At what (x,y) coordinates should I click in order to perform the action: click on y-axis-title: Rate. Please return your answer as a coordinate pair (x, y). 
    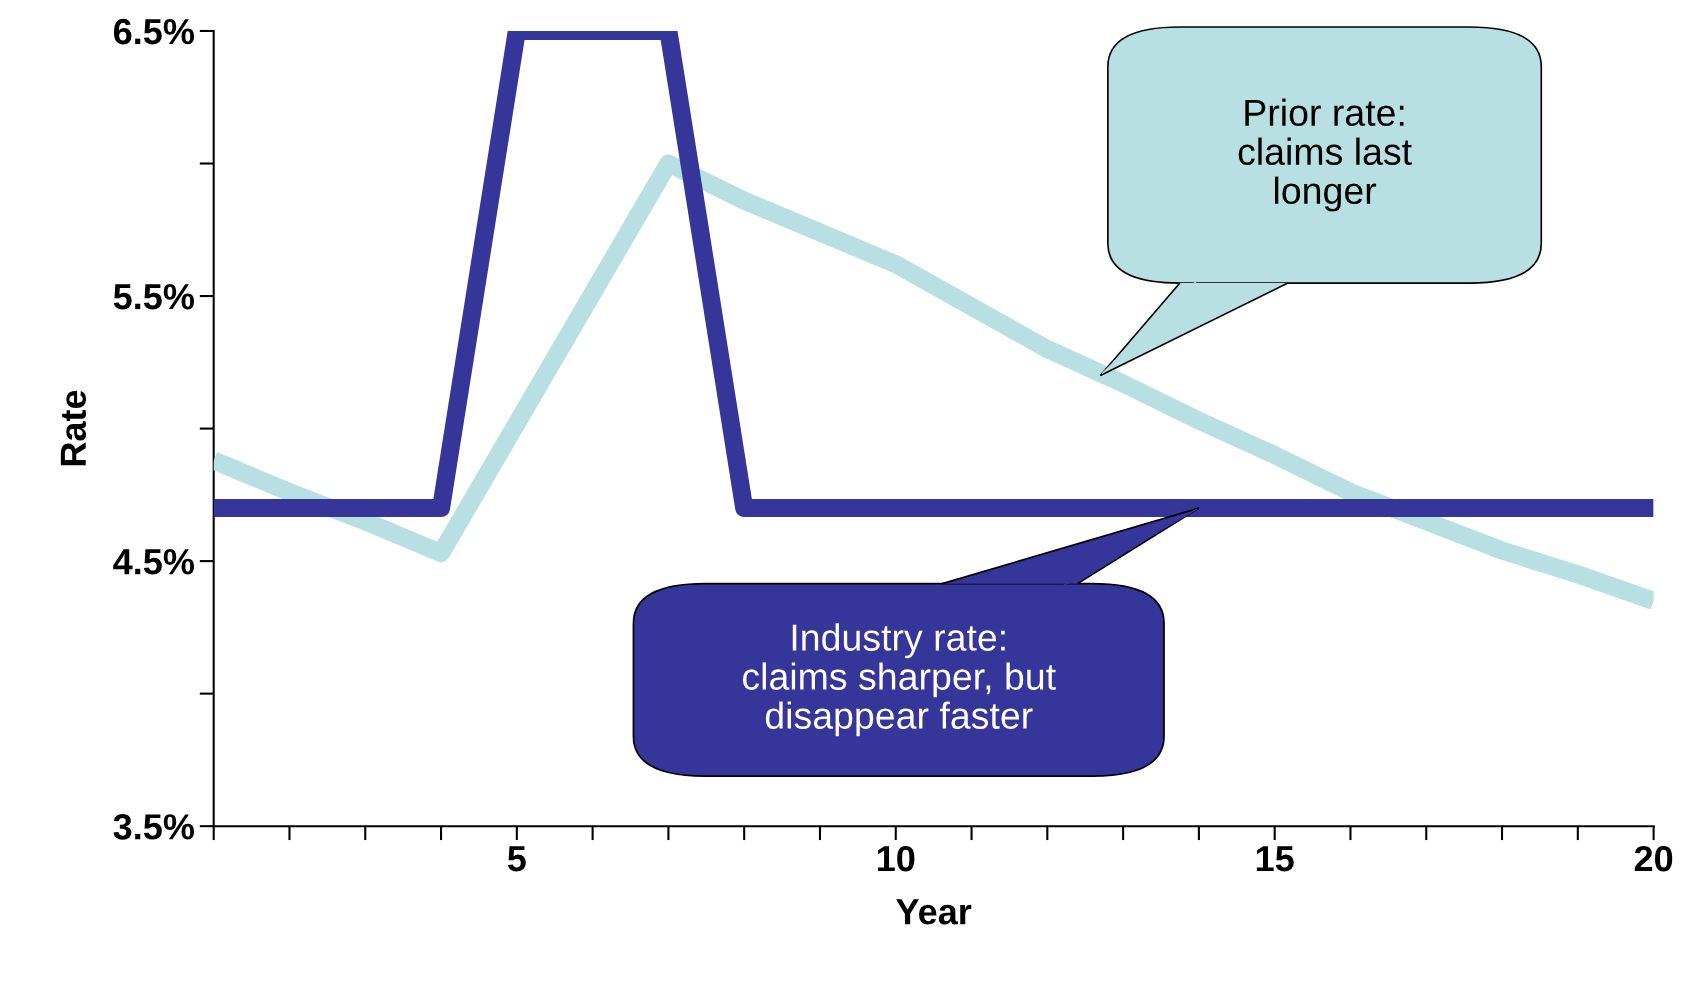
    Looking at the image, I should click on (73, 428).